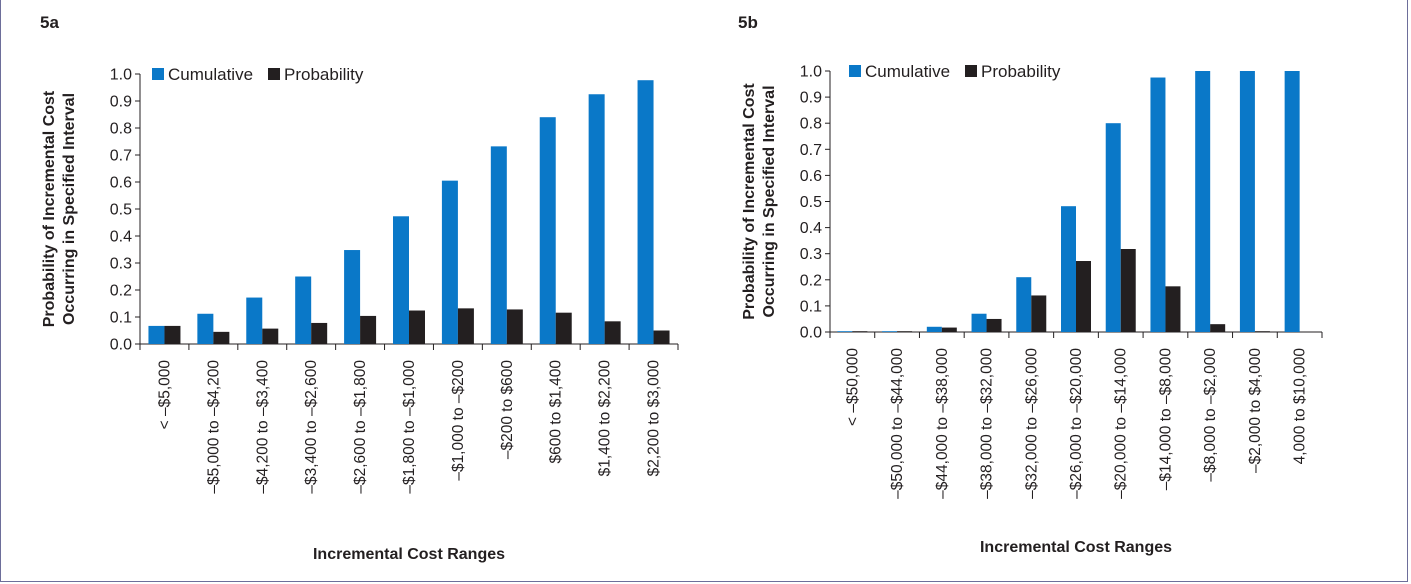  What do you see at coordinates (605, 418) in the screenshot?
I see `x-tick-label: $1,400 to $2,200` at bounding box center [605, 418].